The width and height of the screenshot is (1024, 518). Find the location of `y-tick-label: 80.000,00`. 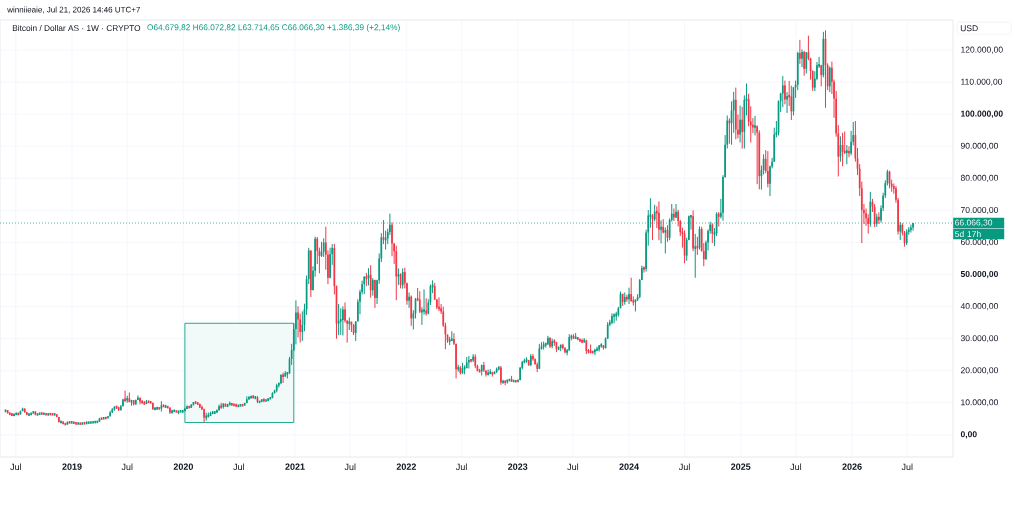

y-tick-label: 80.000,00 is located at coordinates (979, 178).